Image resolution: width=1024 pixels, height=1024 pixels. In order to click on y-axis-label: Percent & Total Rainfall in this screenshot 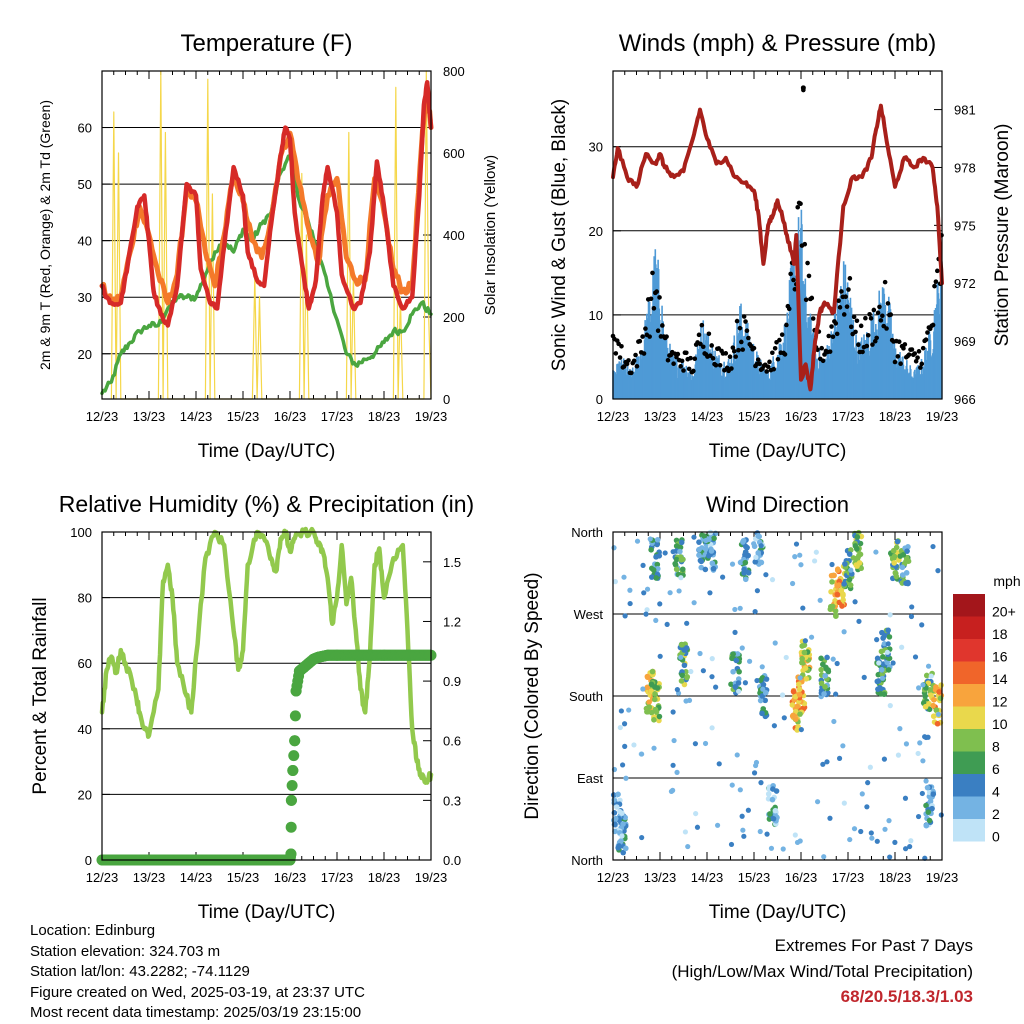, I will do `click(40, 695)`.